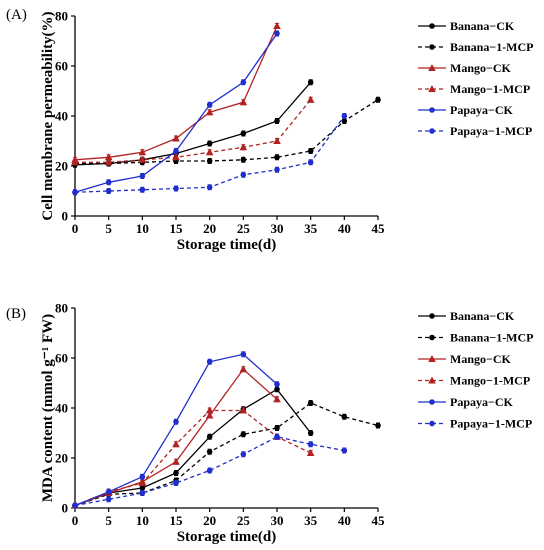 Image resolution: width=544 pixels, height=550 pixels. I want to click on x-tick-label: 15, so click(177, 228).